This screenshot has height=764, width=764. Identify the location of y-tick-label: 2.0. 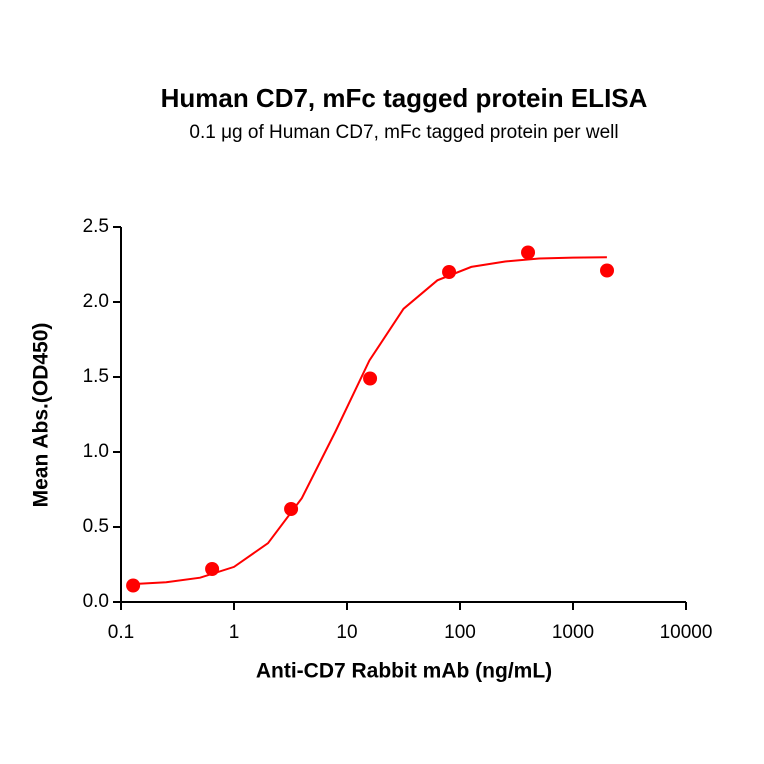
(96, 301).